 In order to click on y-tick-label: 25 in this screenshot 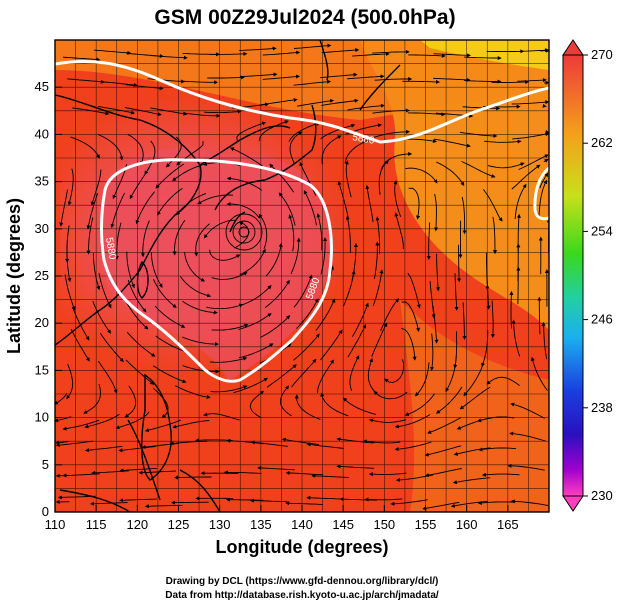, I will do `click(42, 275)`.